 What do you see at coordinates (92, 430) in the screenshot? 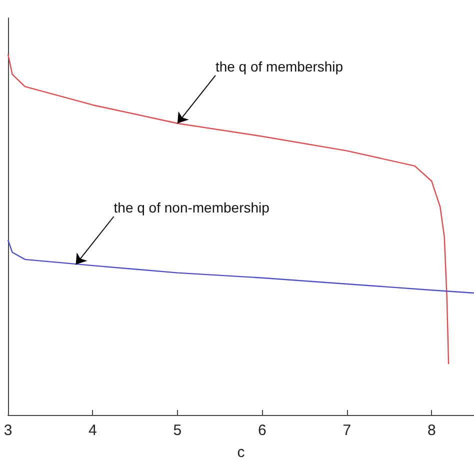
I see `x-tick-label: 4` at bounding box center [92, 430].